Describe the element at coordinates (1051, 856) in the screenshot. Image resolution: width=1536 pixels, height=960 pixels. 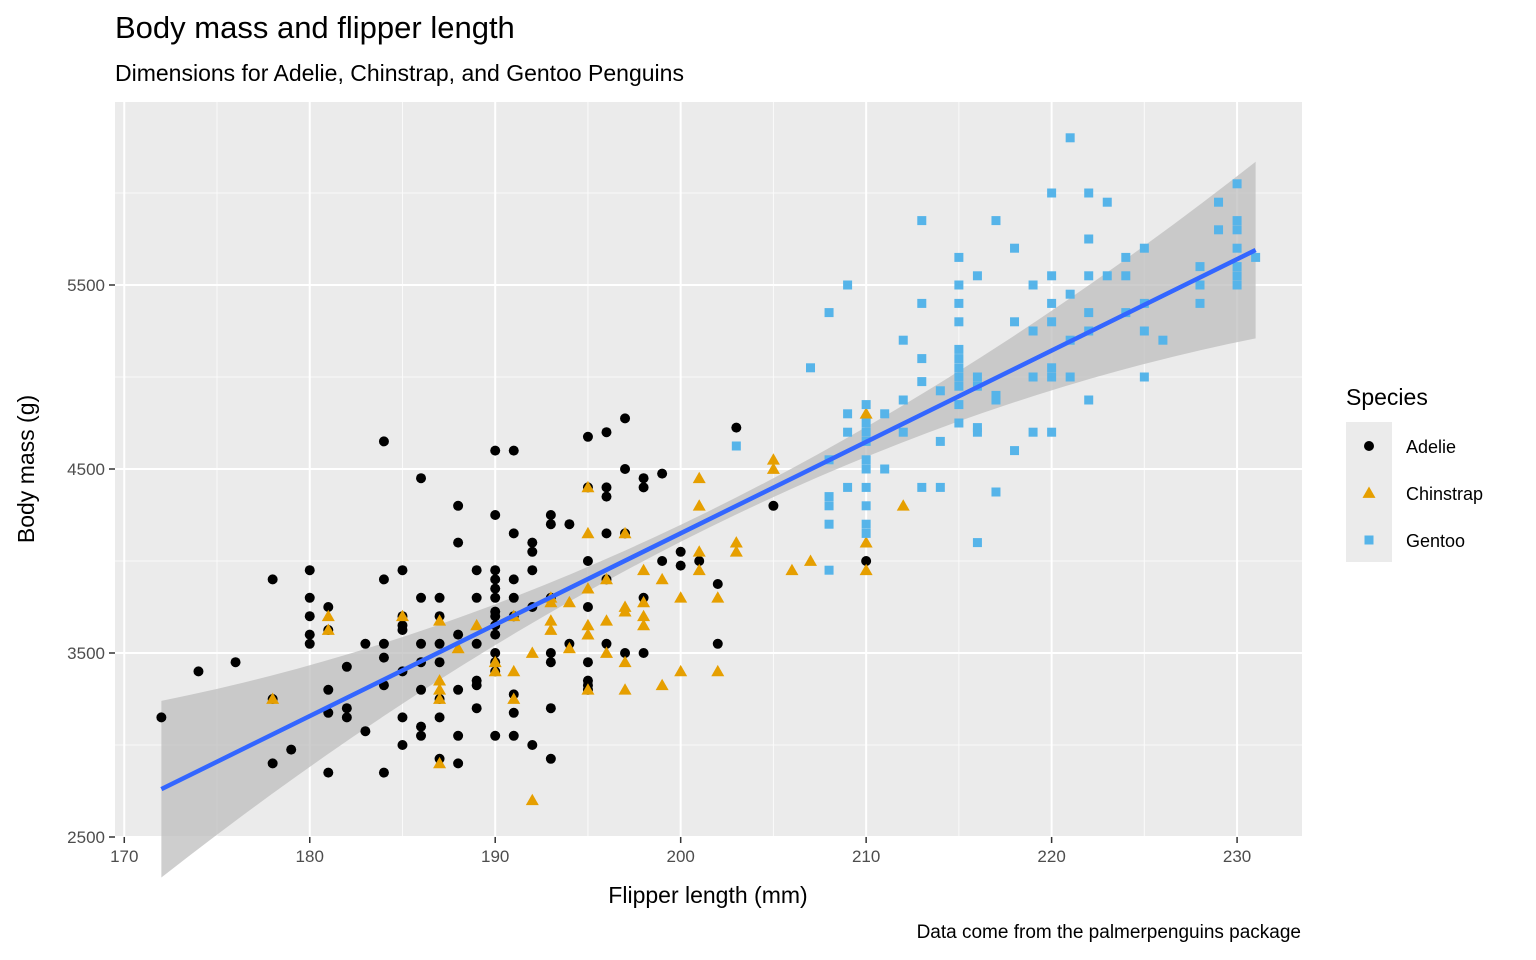
I see `x-tick-label: 220` at that location.